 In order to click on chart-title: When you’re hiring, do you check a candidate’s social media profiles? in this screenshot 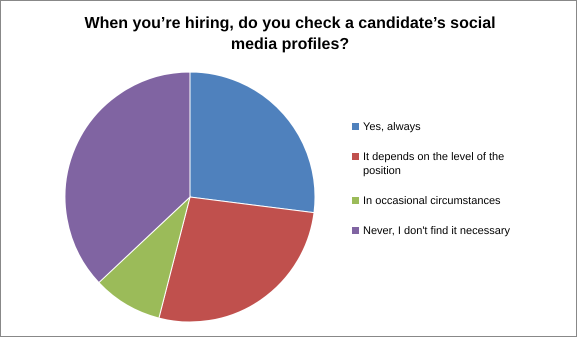, I will do `click(290, 34)`.